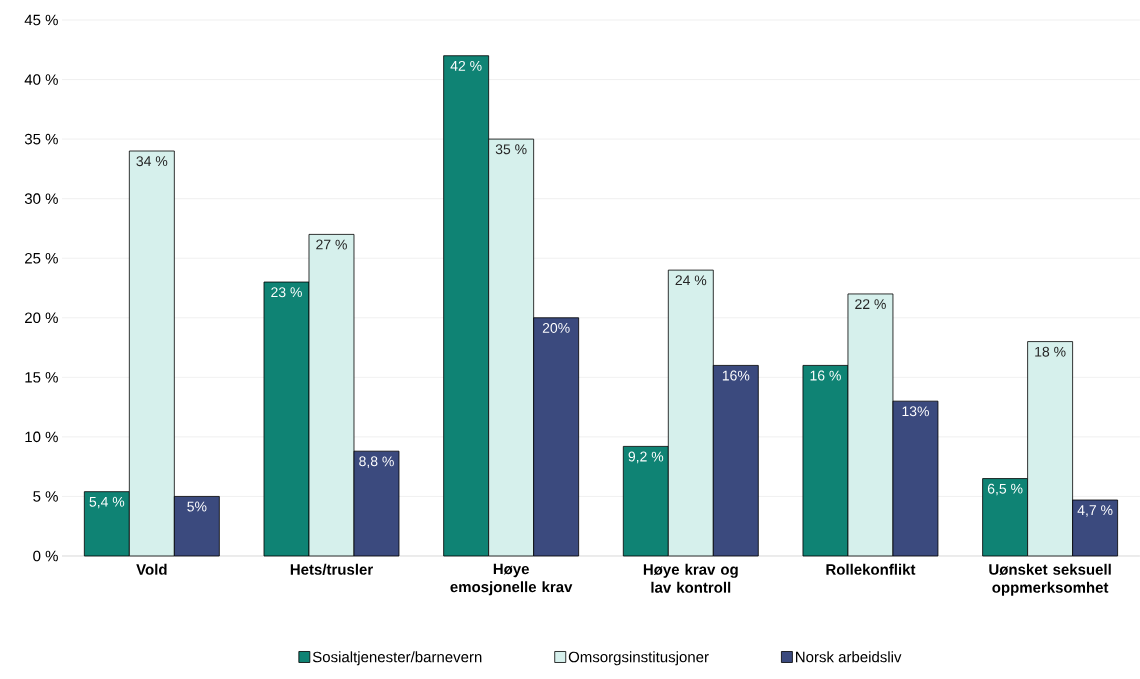  Describe the element at coordinates (849, 657) in the screenshot. I see `legend-label: Norsk arbeidsliv` at that location.